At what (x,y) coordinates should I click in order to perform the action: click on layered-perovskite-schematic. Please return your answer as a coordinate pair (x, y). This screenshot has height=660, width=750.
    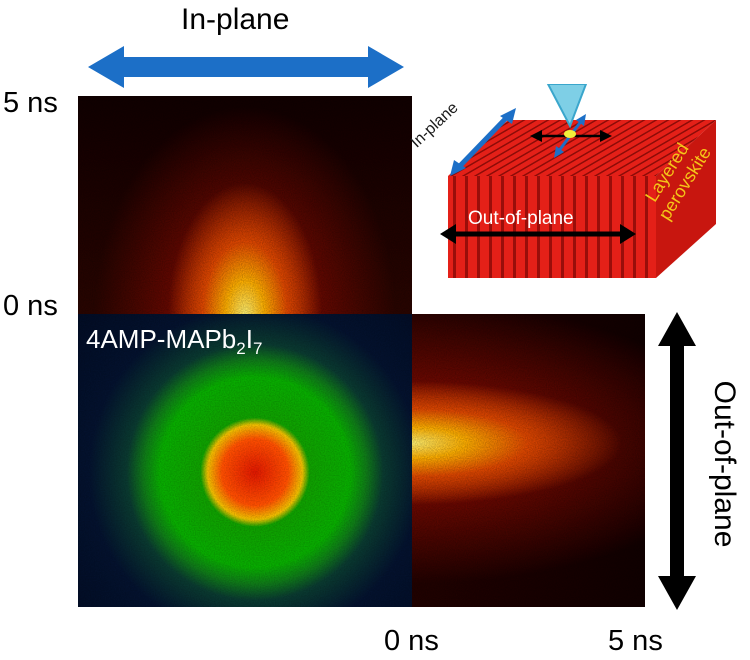
    Looking at the image, I should click on (578, 181).